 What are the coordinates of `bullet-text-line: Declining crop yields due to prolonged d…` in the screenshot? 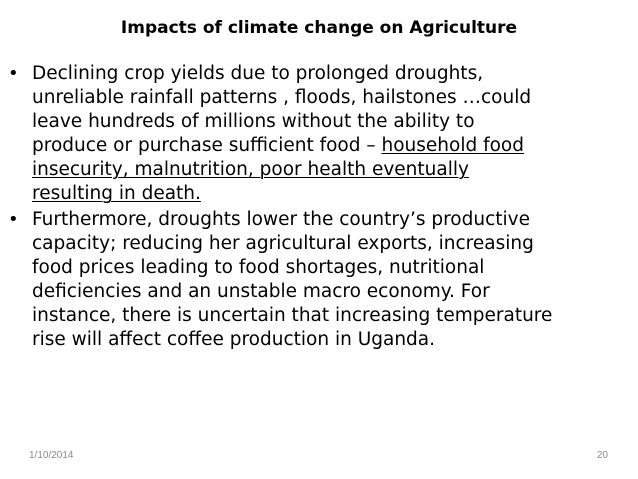 It's located at (258, 73).